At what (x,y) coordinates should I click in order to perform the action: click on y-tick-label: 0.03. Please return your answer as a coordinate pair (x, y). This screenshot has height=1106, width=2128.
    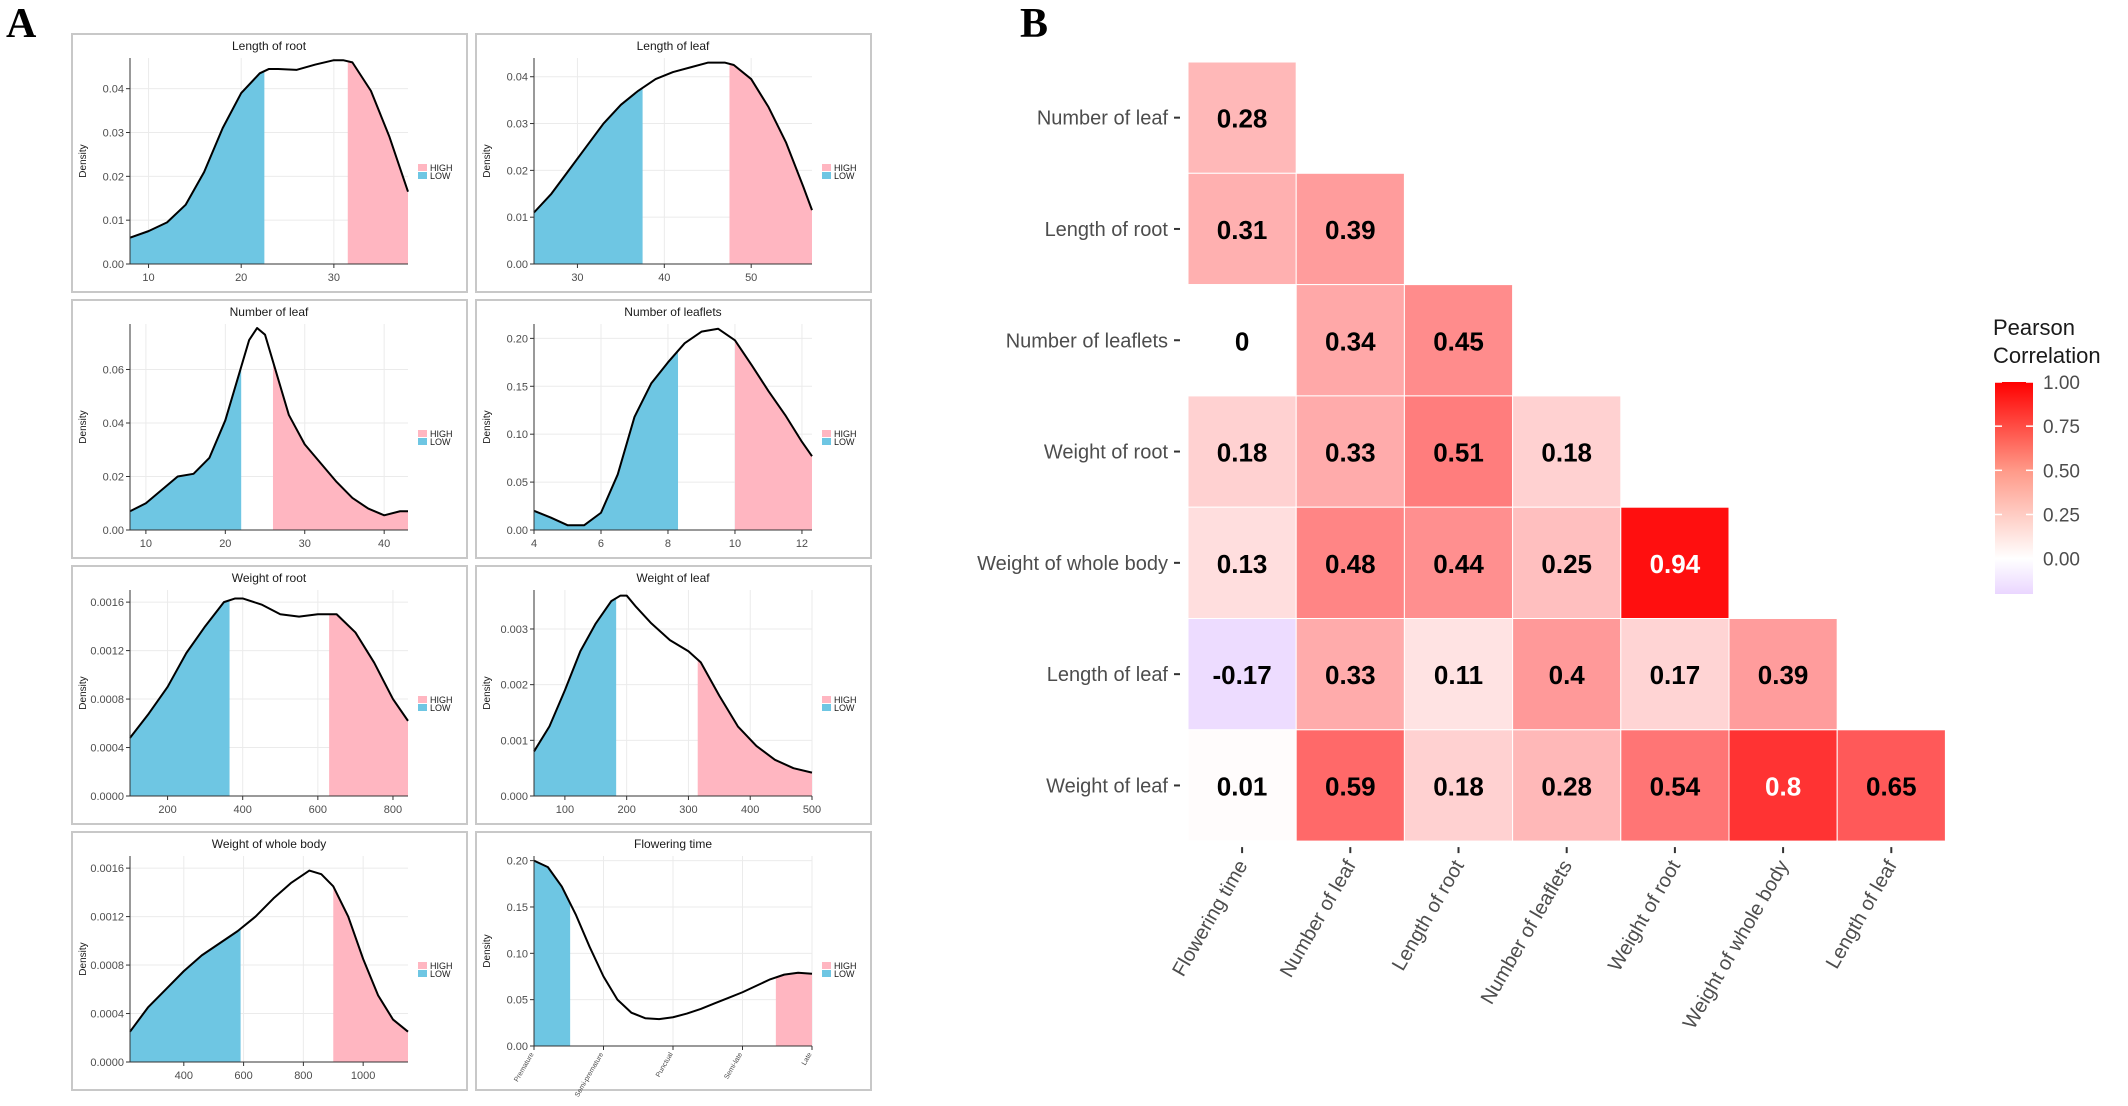
    Looking at the image, I should click on (517, 125).